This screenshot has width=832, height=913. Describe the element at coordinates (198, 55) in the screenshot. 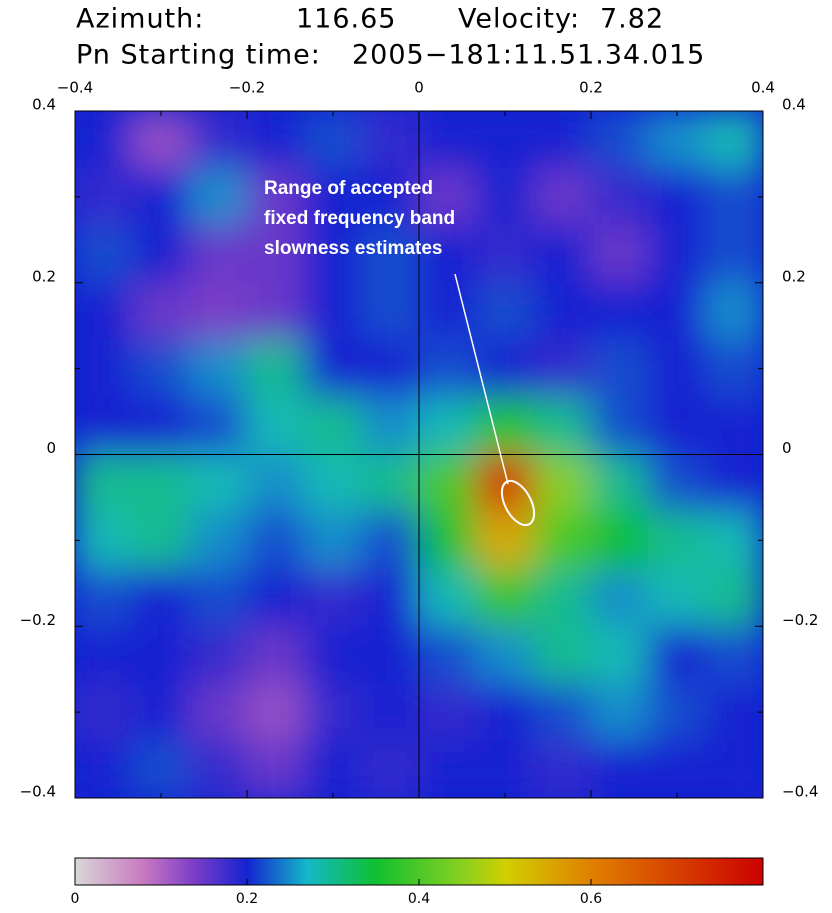

I see `title-text: Pn Starting time:` at that location.